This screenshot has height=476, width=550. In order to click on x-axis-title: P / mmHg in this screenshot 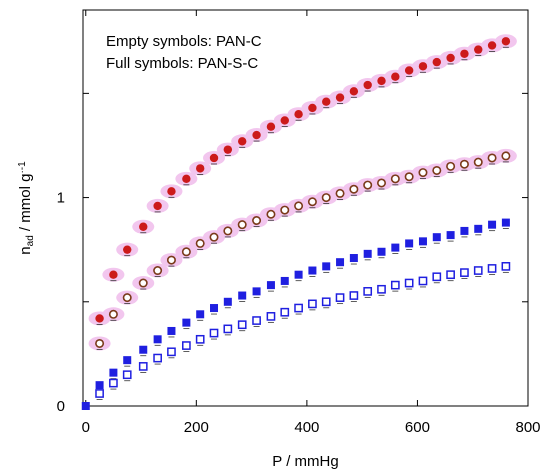, I will do `click(305, 461)`.